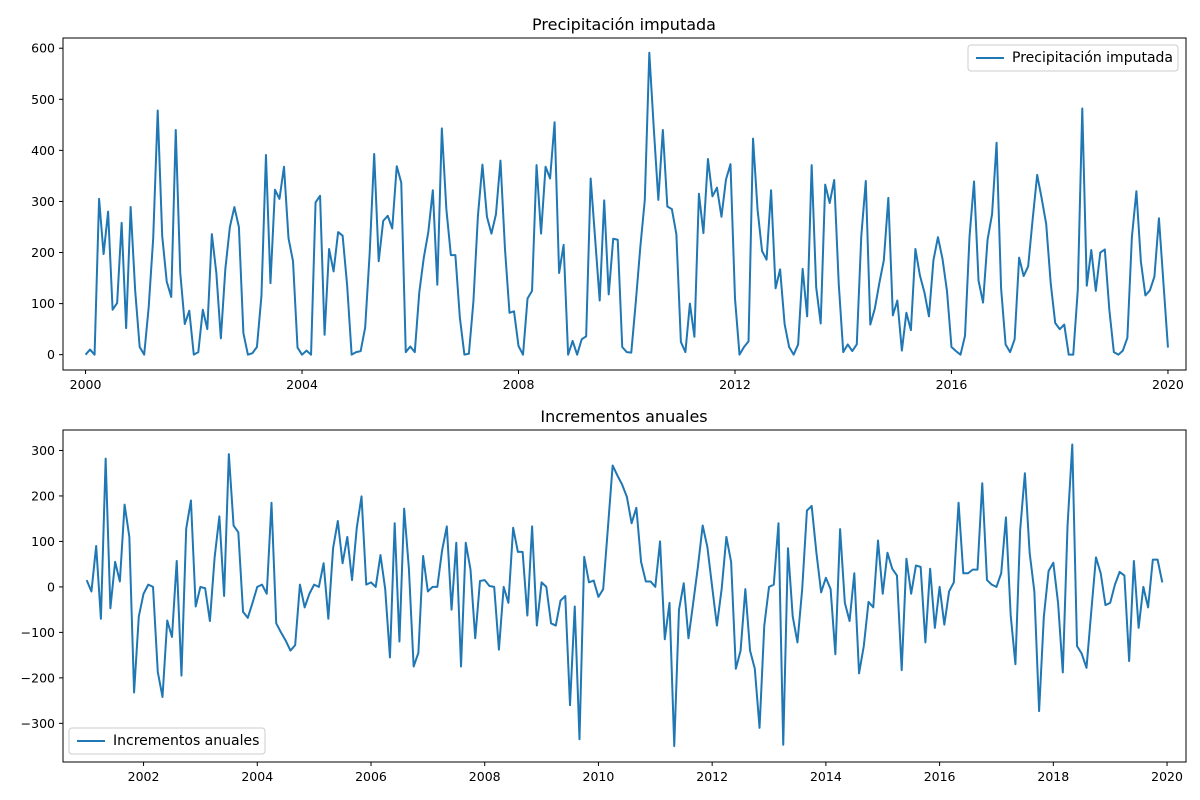  I want to click on y-tick-label: 400, so click(43, 150).